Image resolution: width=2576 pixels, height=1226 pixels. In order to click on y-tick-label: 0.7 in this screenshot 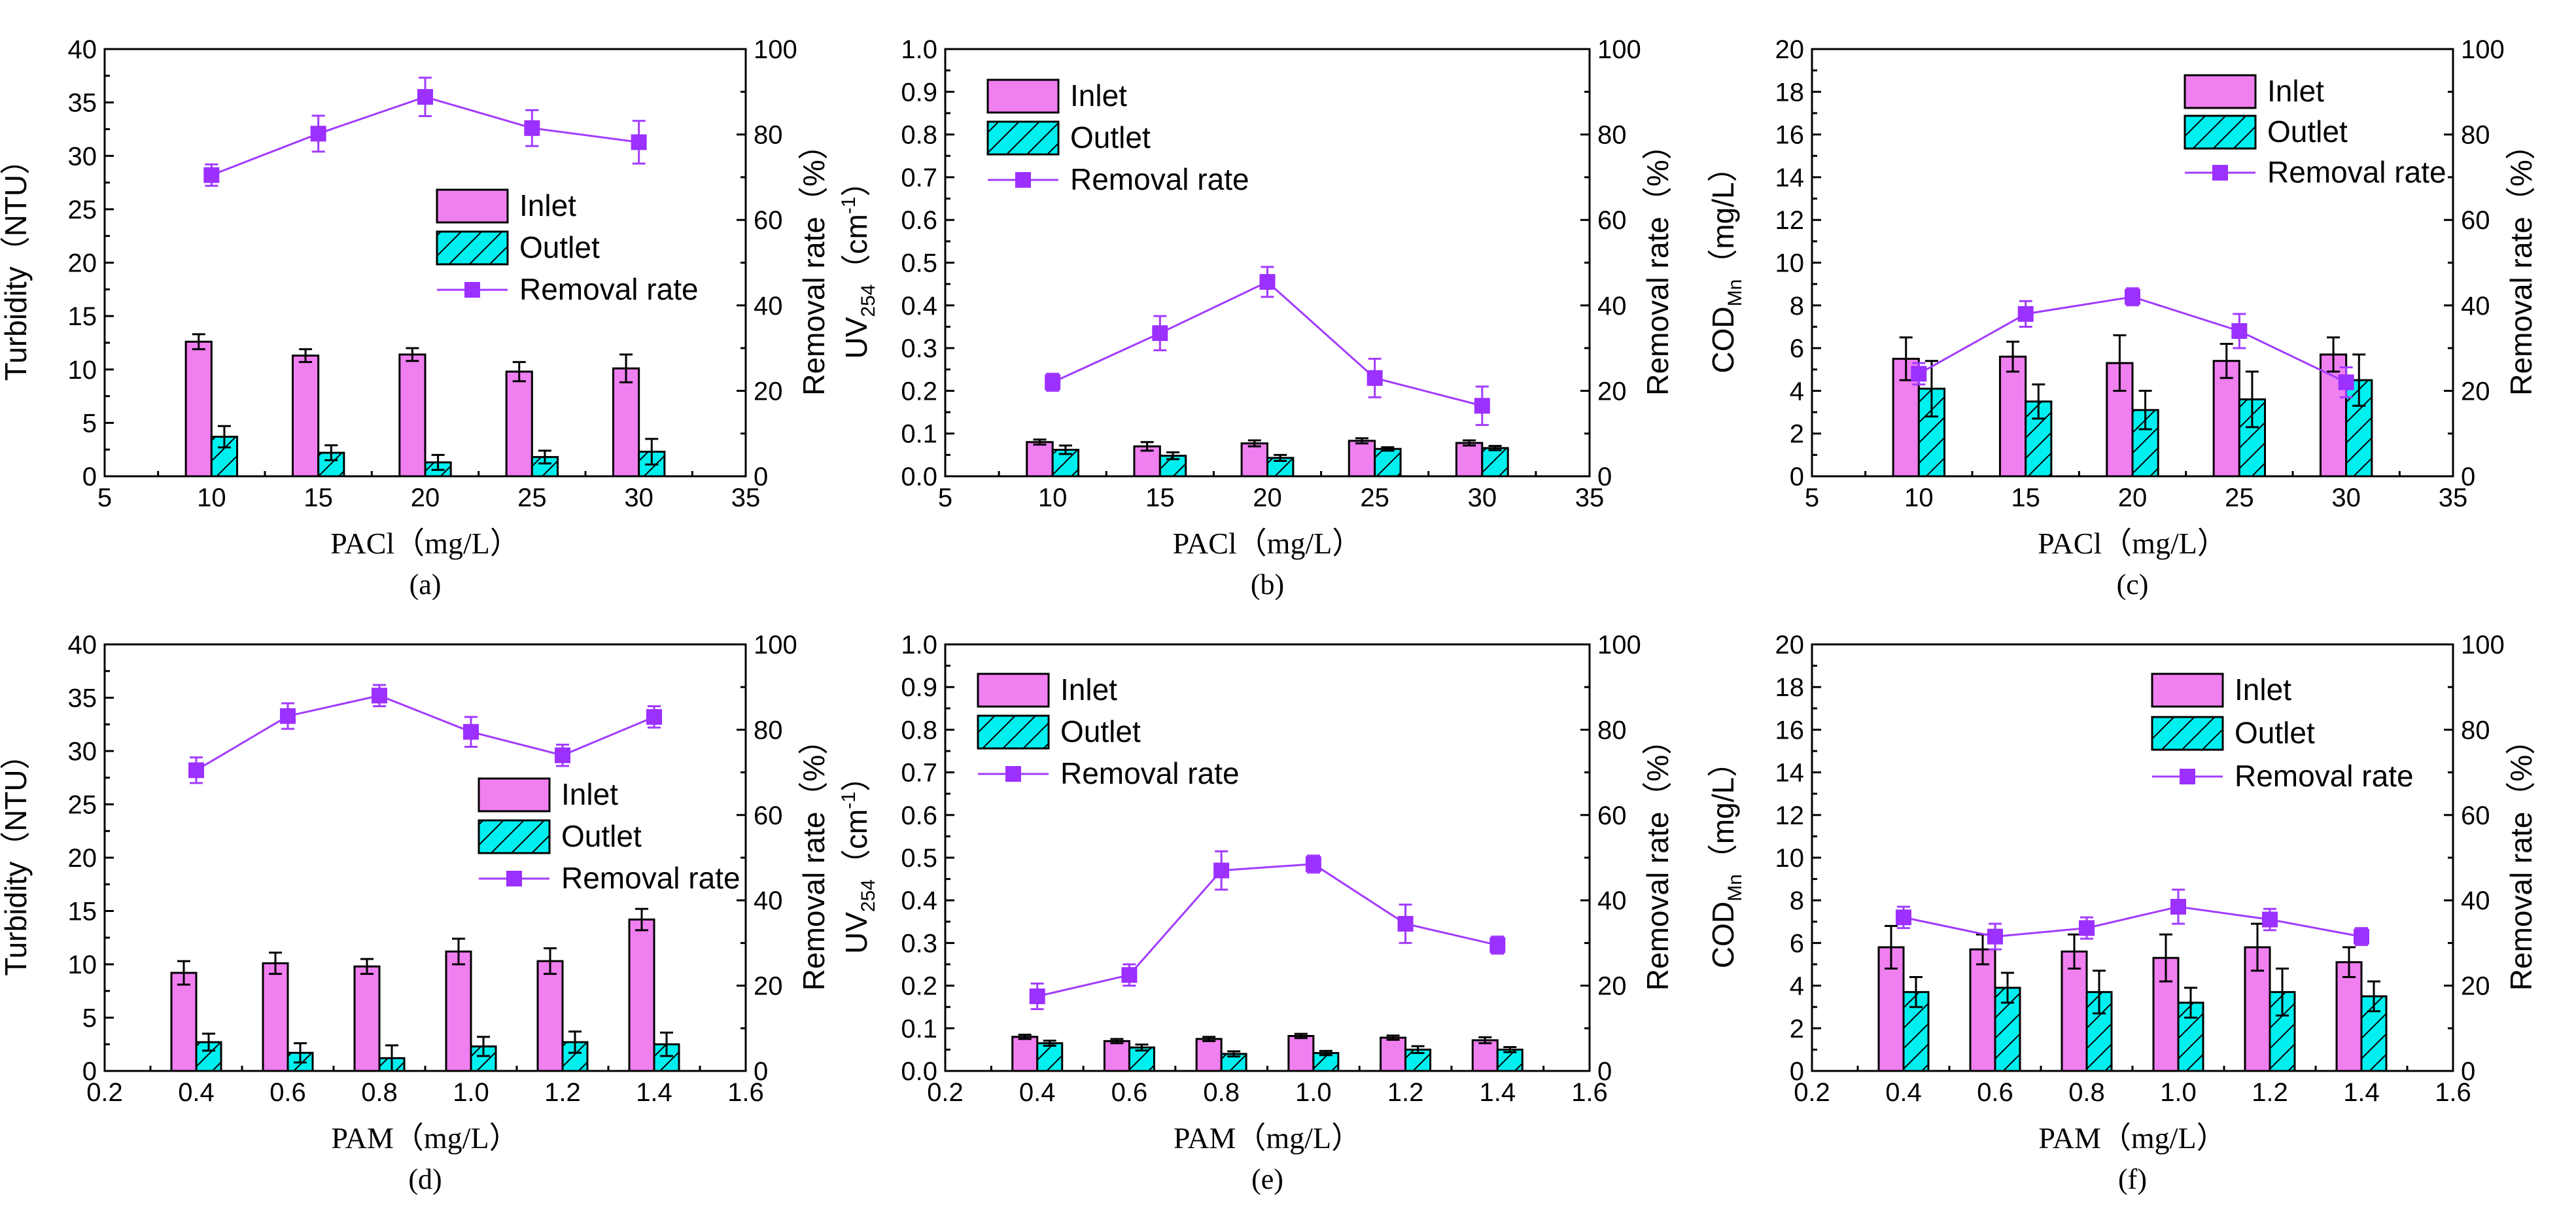, I will do `click(919, 178)`.